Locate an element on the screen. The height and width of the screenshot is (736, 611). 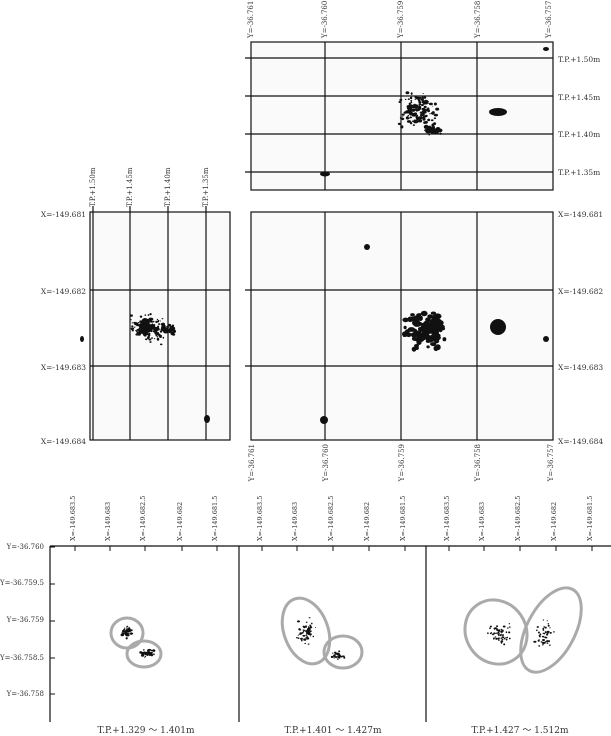
top-elev-label-2: T.P.+1.45m is located at coordinates (579, 97).